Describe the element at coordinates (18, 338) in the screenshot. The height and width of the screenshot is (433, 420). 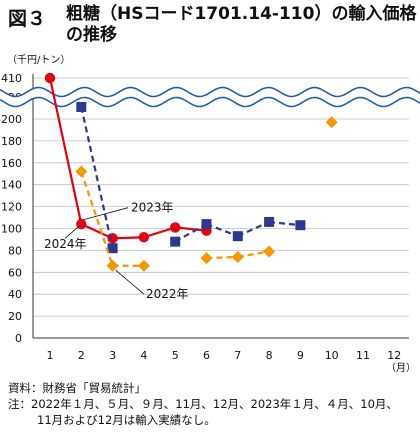
I see `y-tick-label: 0` at that location.